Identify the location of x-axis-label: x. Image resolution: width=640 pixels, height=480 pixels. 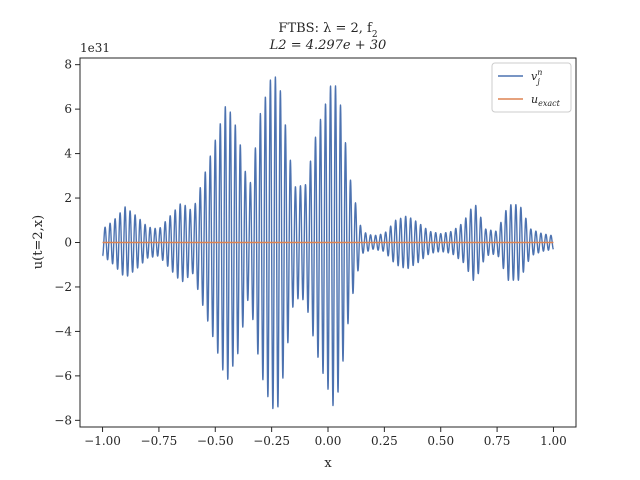
(328, 463).